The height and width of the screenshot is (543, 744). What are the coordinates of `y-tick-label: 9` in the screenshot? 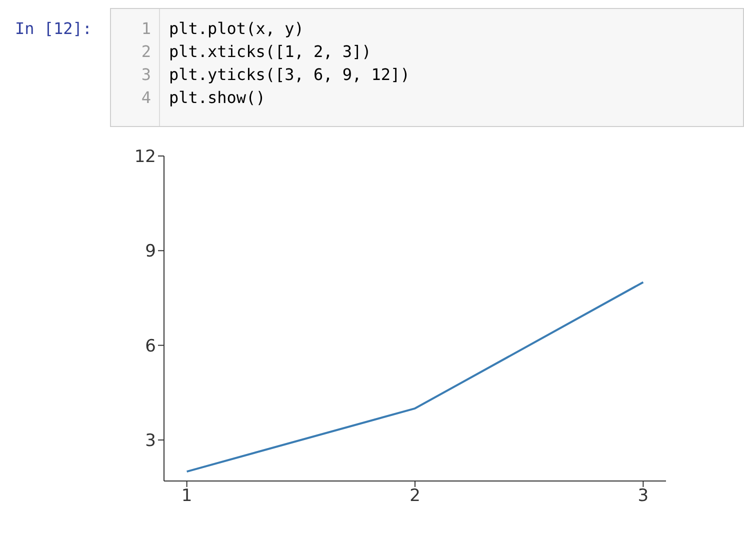 It's located at (150, 252).